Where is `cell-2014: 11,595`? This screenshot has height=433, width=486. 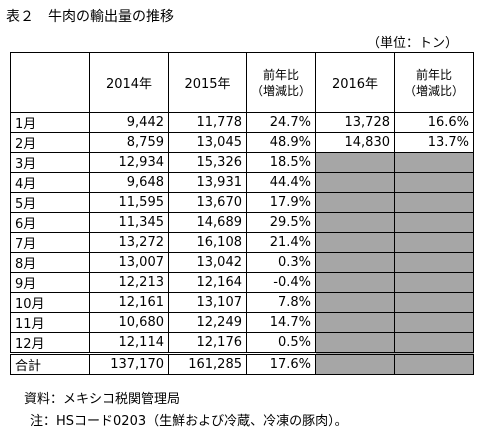 cell-2014: 11,595 is located at coordinates (129, 202).